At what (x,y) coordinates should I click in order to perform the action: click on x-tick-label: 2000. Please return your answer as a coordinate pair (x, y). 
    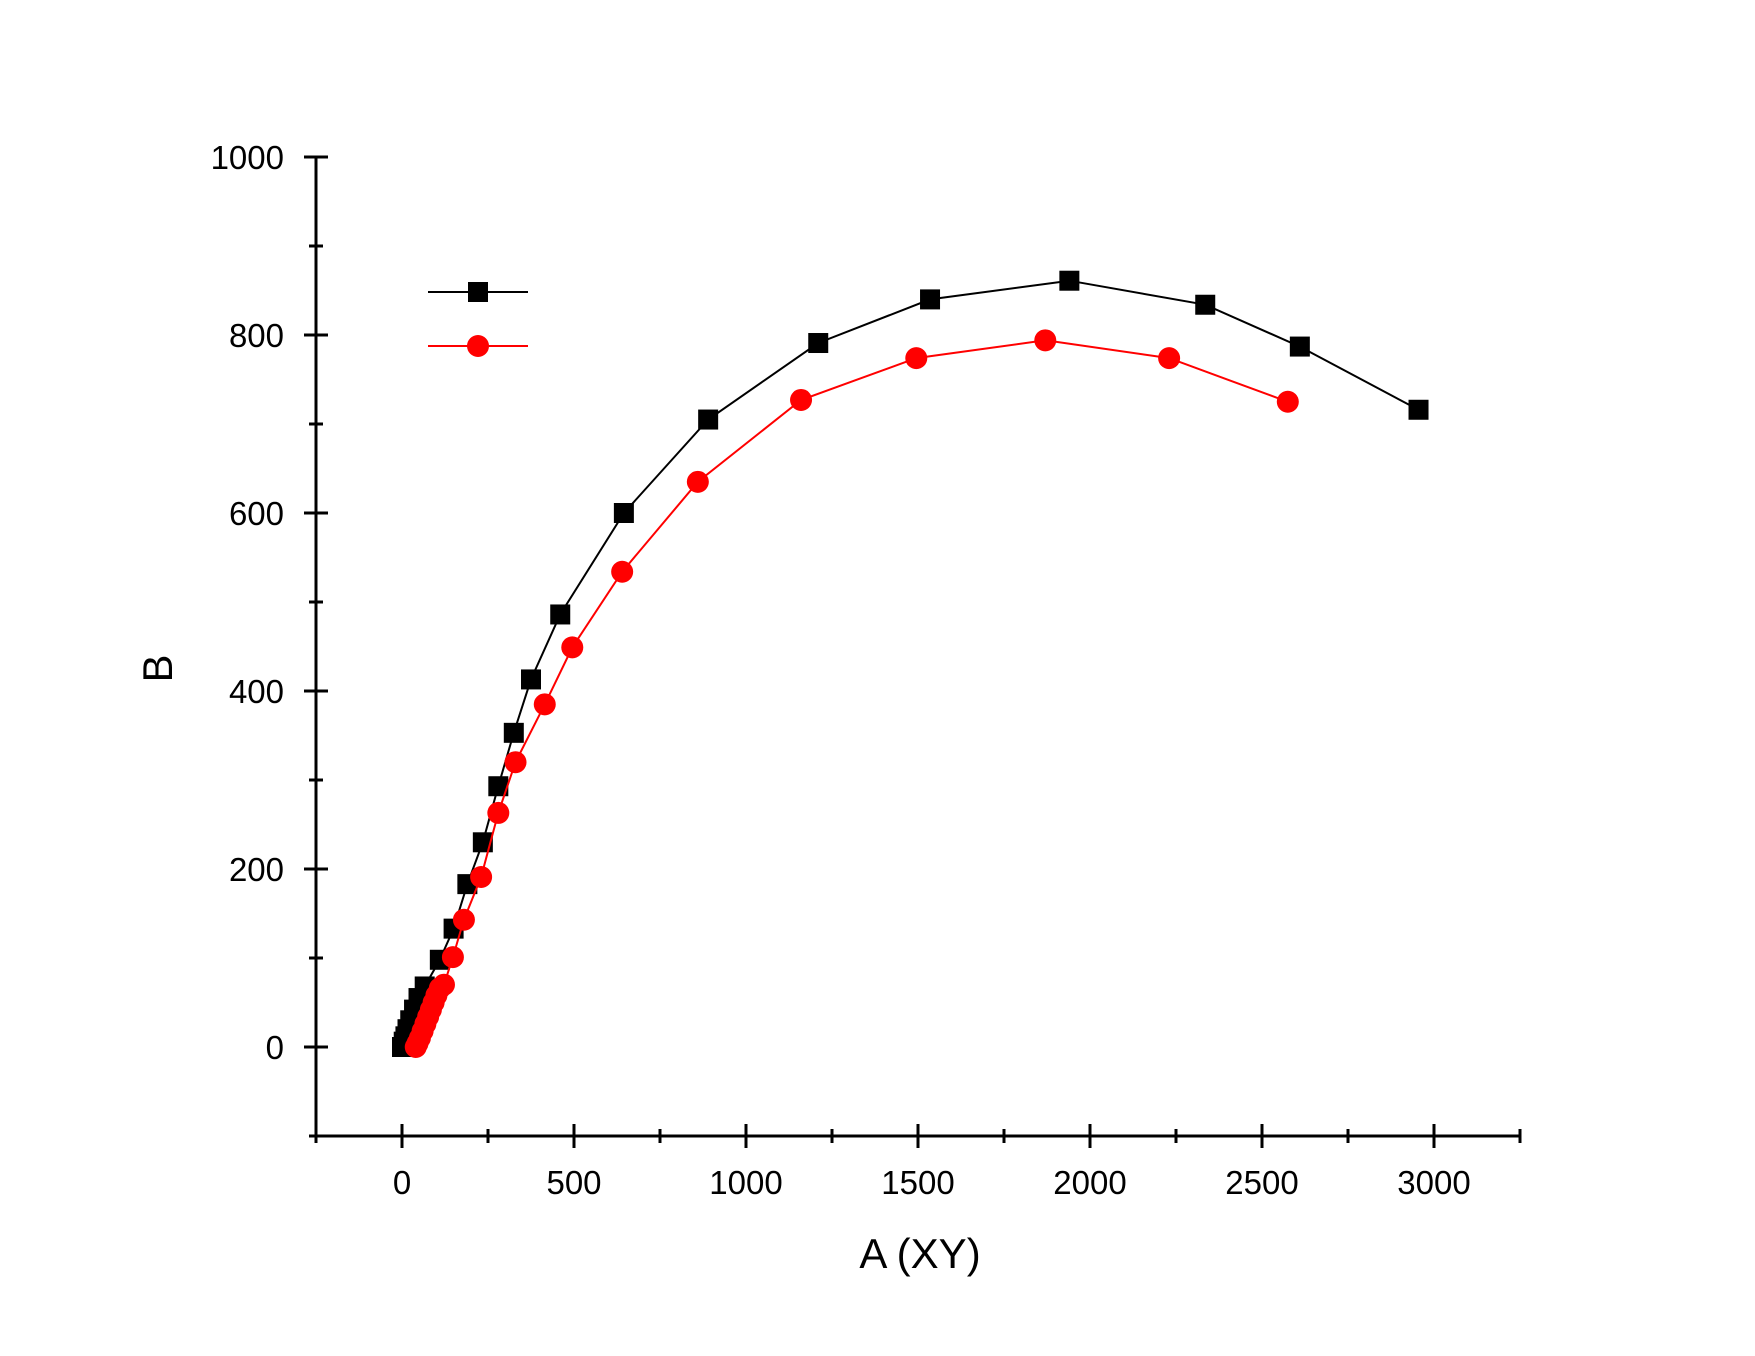
    Looking at the image, I should click on (1089, 1182).